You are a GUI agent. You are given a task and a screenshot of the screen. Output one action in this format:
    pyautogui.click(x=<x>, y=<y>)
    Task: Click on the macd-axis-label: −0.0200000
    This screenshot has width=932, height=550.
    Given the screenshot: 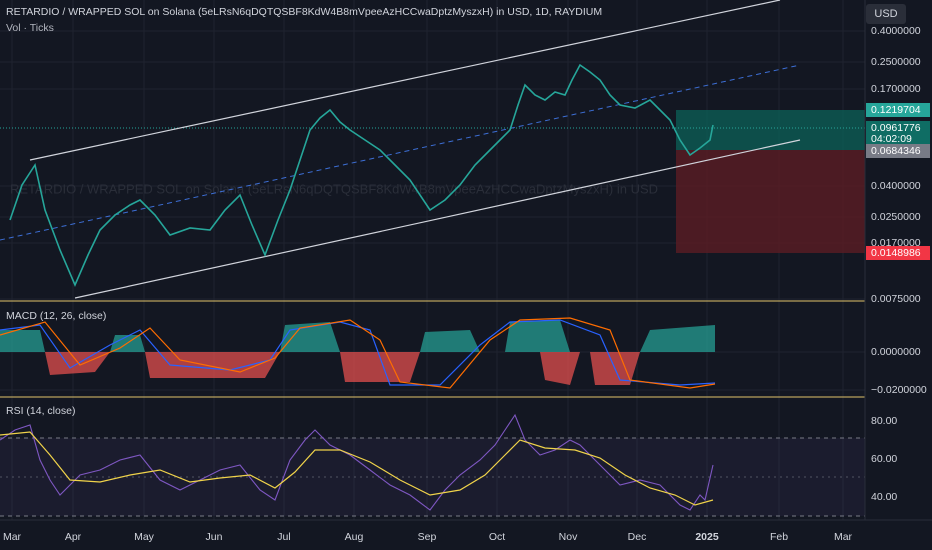 What is the action you would take?
    pyautogui.click(x=899, y=390)
    